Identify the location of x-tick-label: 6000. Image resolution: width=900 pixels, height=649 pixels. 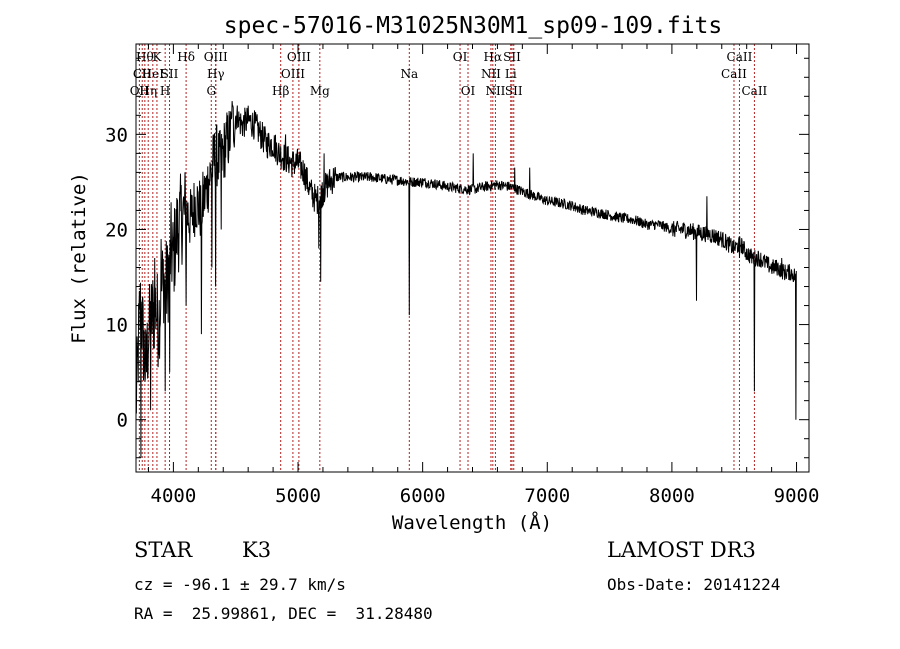
(423, 496).